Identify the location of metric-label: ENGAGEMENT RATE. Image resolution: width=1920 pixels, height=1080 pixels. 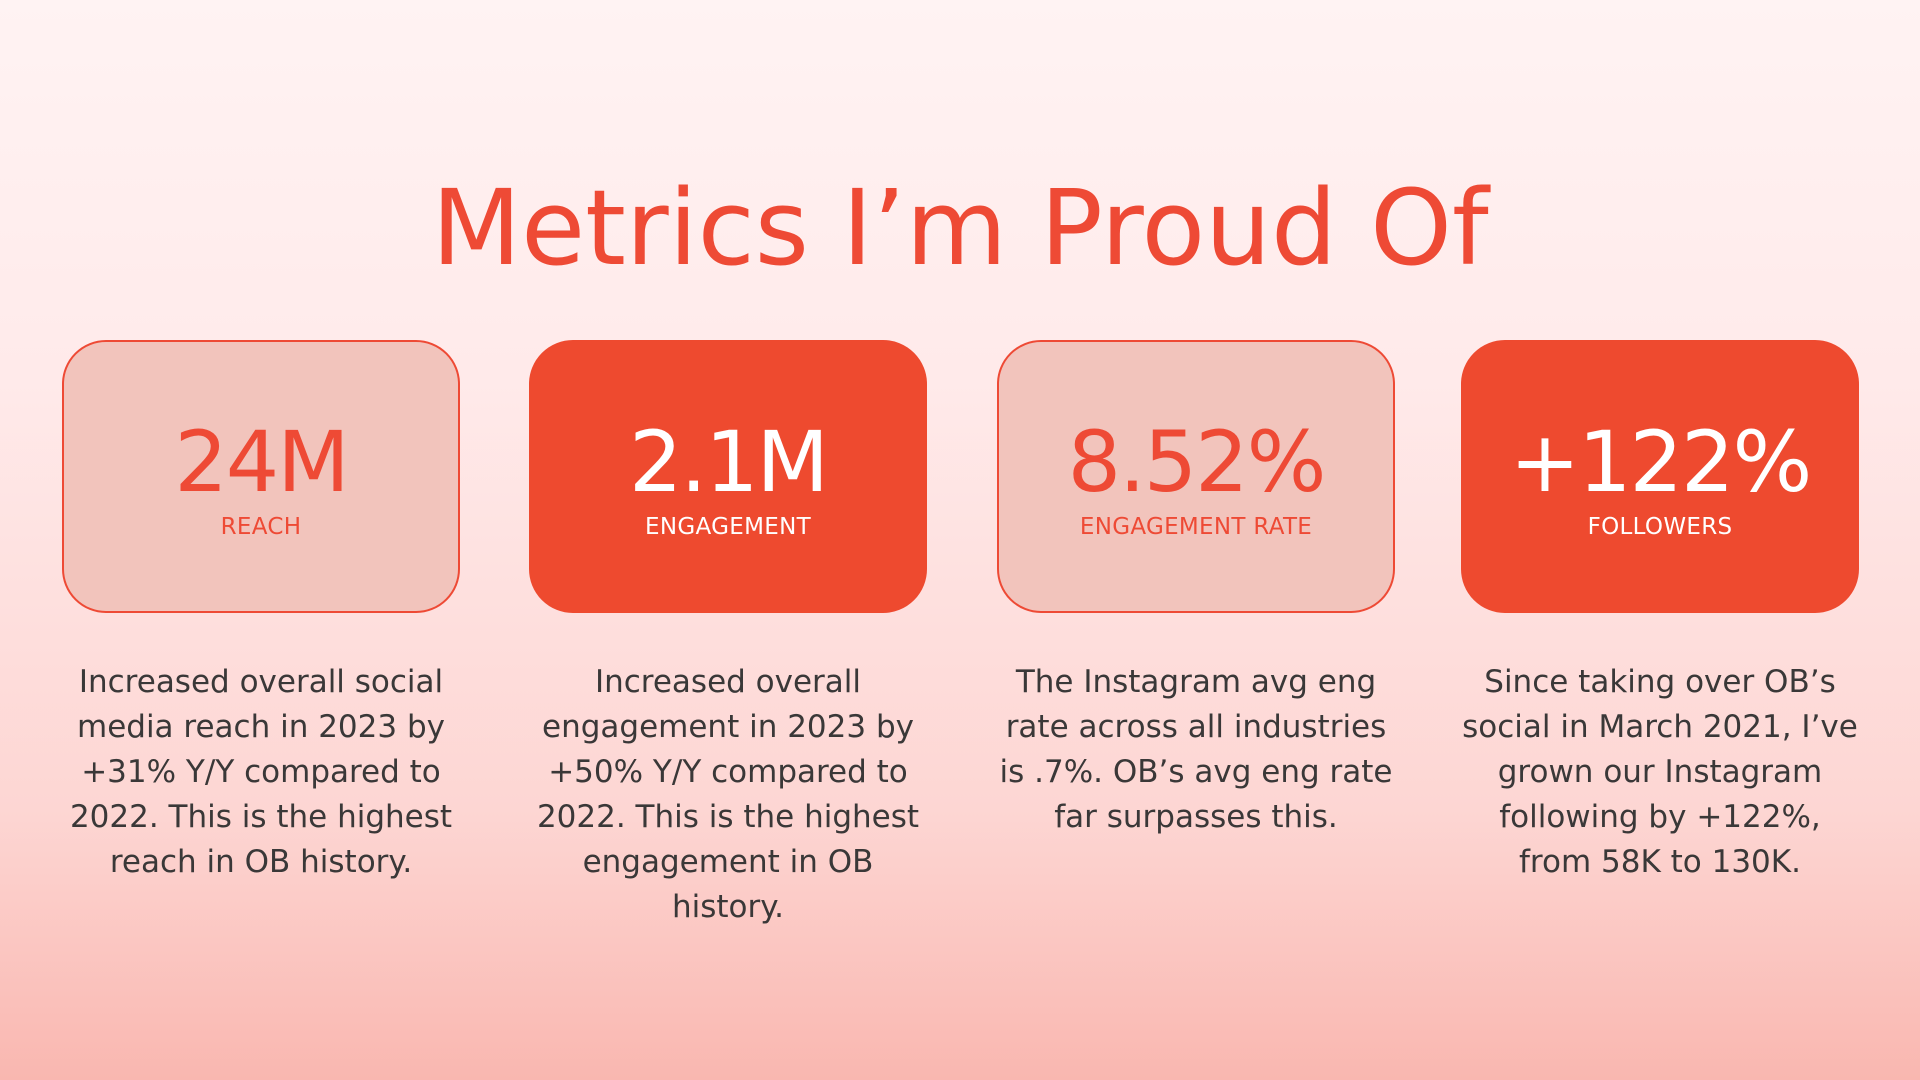
(1196, 527).